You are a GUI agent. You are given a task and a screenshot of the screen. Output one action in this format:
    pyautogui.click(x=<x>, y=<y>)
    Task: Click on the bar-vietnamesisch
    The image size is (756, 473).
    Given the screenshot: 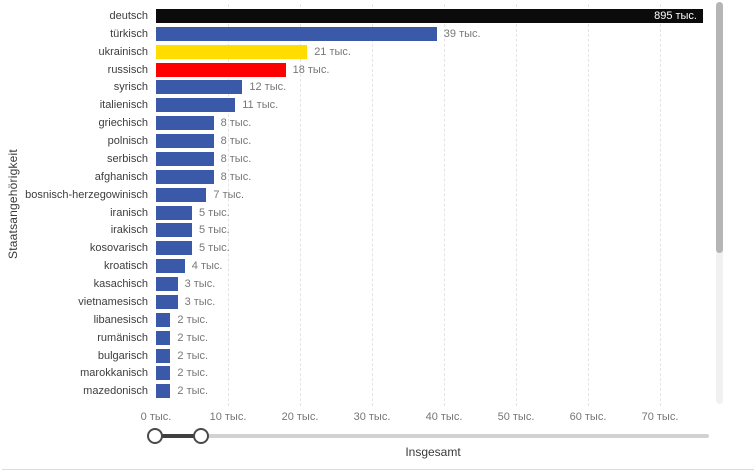 What is the action you would take?
    pyautogui.click(x=167, y=302)
    